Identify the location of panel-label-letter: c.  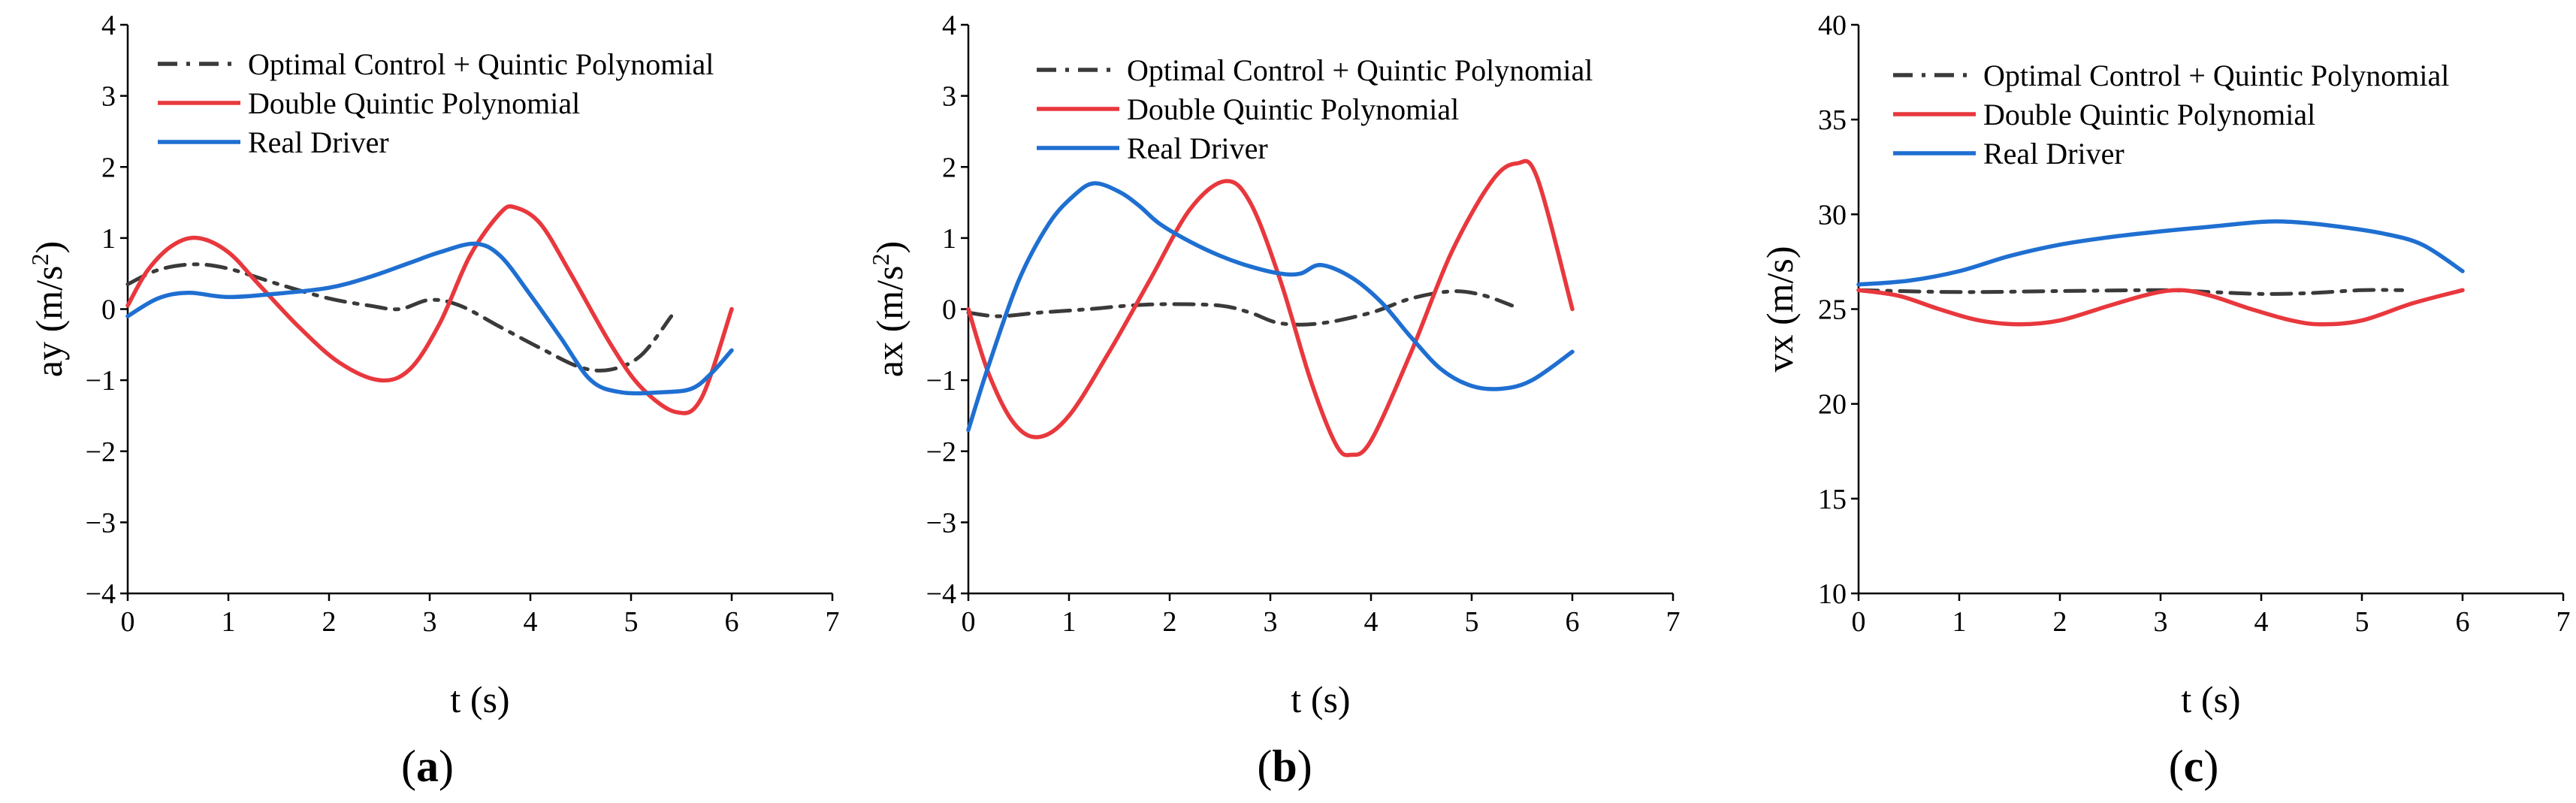
(2194, 766).